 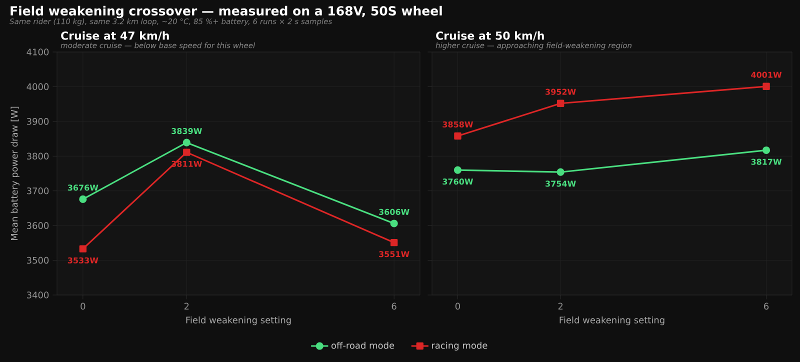 What do you see at coordinates (394, 211) in the screenshot?
I see `data-label: 3606W` at bounding box center [394, 211].